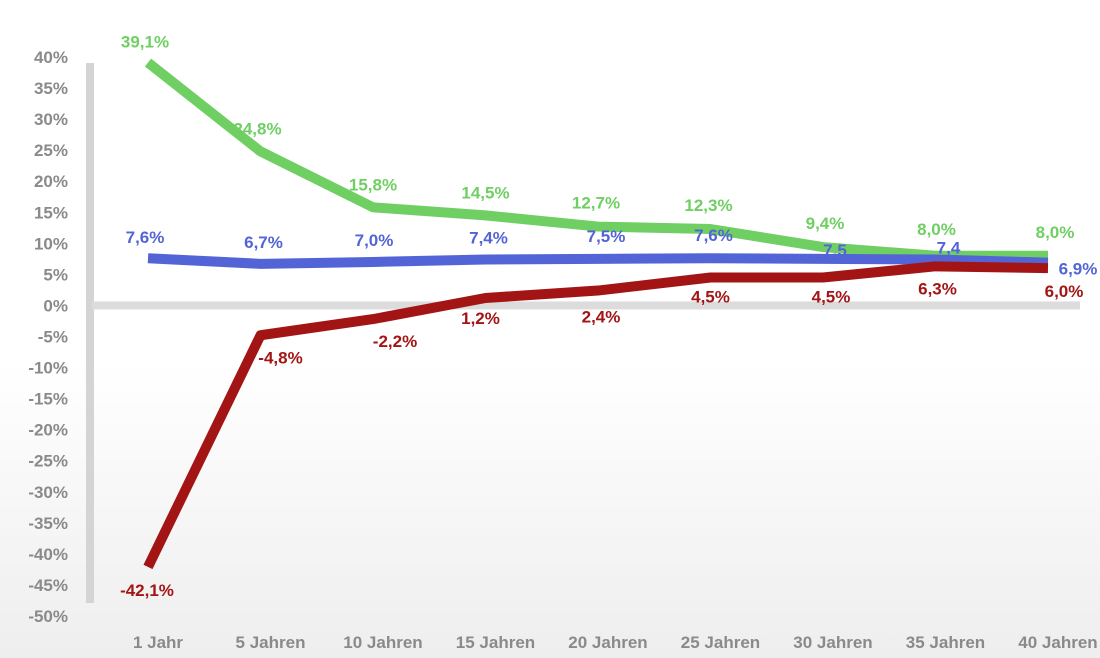  Describe the element at coordinates (55, 274) in the screenshot. I see `y-tick-label: 5%` at that location.